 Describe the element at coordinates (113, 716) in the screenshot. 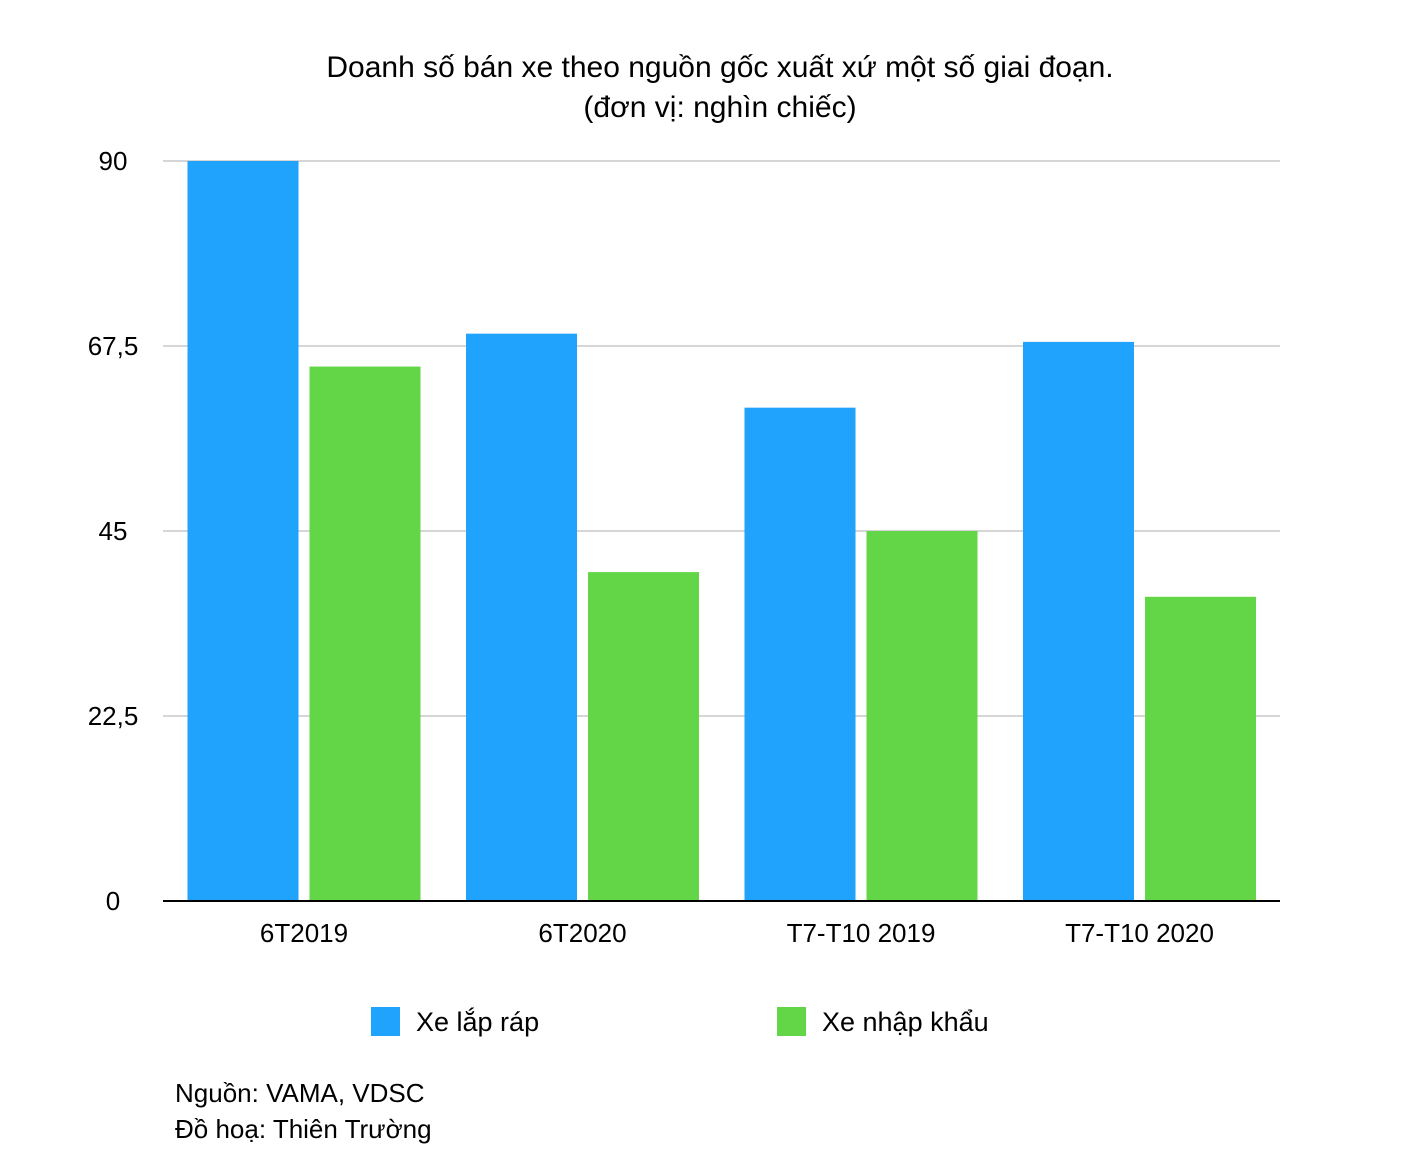

I see `y-tick-label: 22,5` at that location.